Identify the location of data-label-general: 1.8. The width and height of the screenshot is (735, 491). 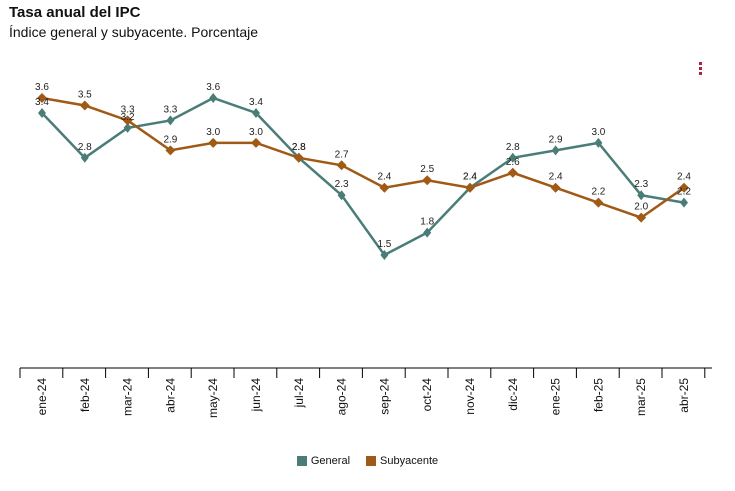
(427, 222).